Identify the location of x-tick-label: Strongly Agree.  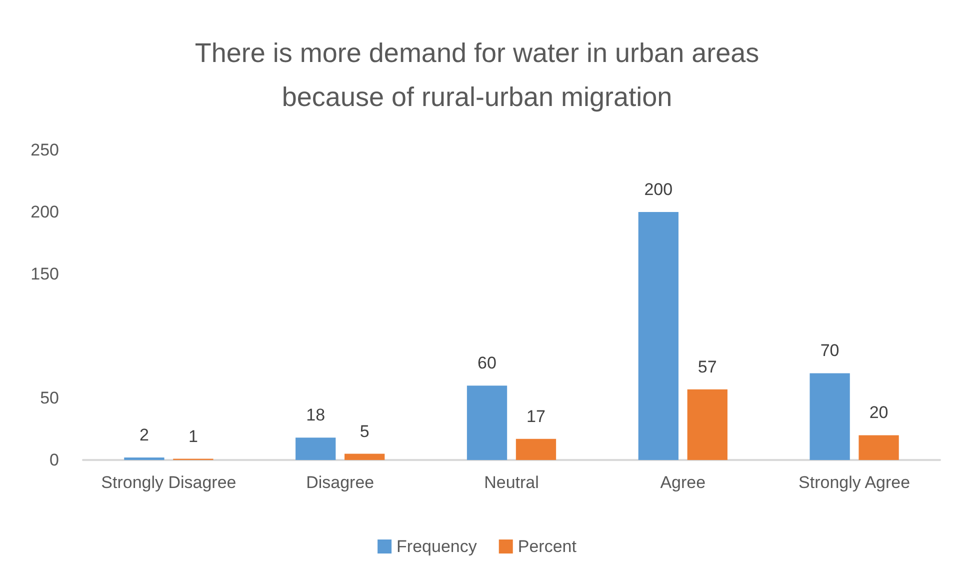
(854, 482).